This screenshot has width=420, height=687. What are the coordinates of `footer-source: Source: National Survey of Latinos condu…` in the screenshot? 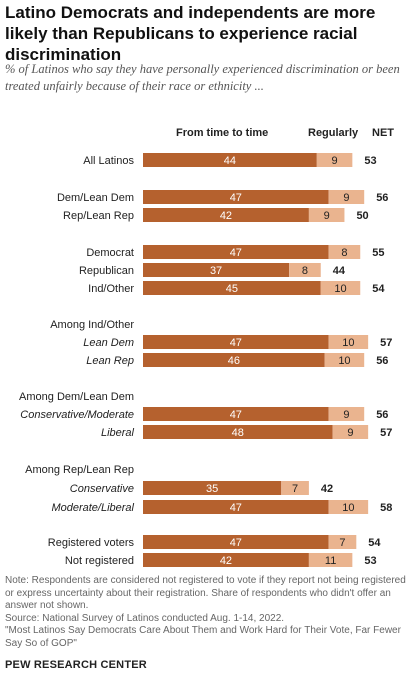 It's located at (145, 618).